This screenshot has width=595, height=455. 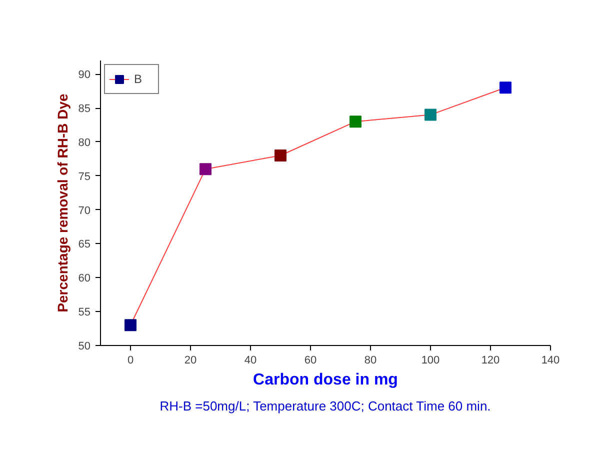 What do you see at coordinates (370, 360) in the screenshot?
I see `x-tick-label: 80` at bounding box center [370, 360].